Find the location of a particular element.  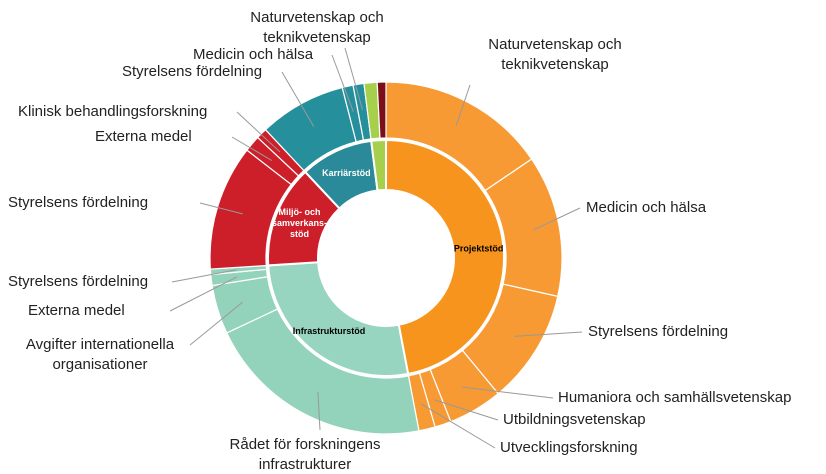

center-hole is located at coordinates (386, 258).